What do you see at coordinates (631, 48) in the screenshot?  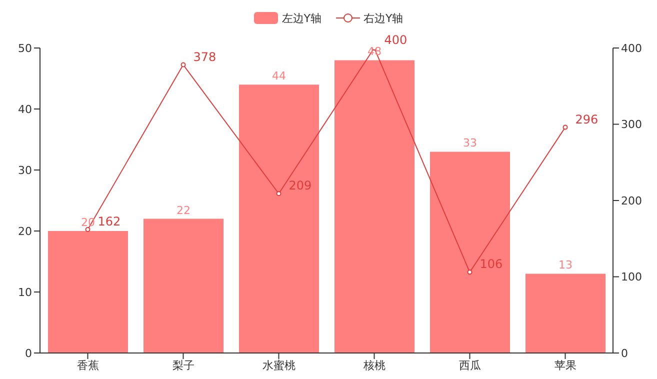 I see `y2-tick-label: 400` at bounding box center [631, 48].